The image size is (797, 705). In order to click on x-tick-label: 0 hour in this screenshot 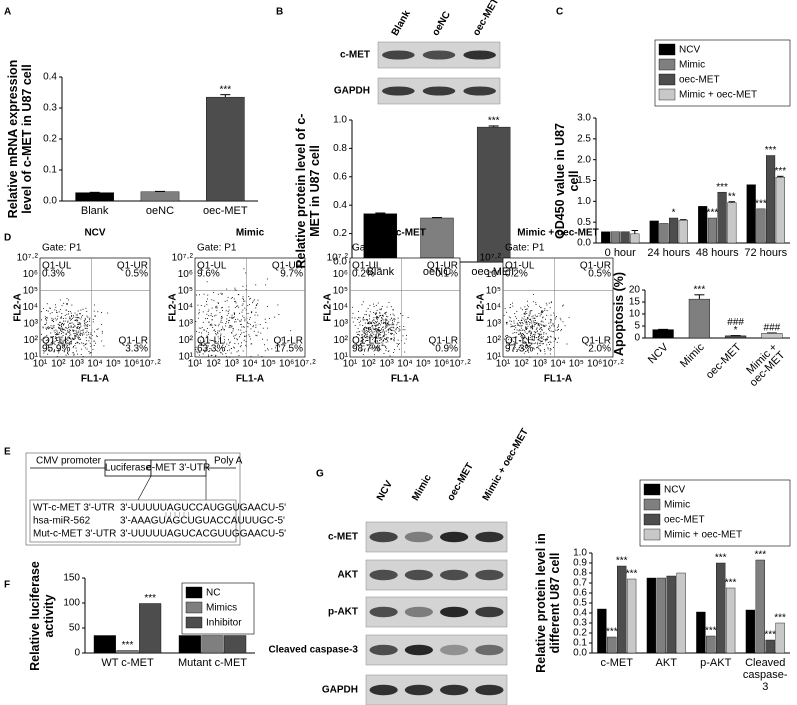, I will do `click(620, 253)`.